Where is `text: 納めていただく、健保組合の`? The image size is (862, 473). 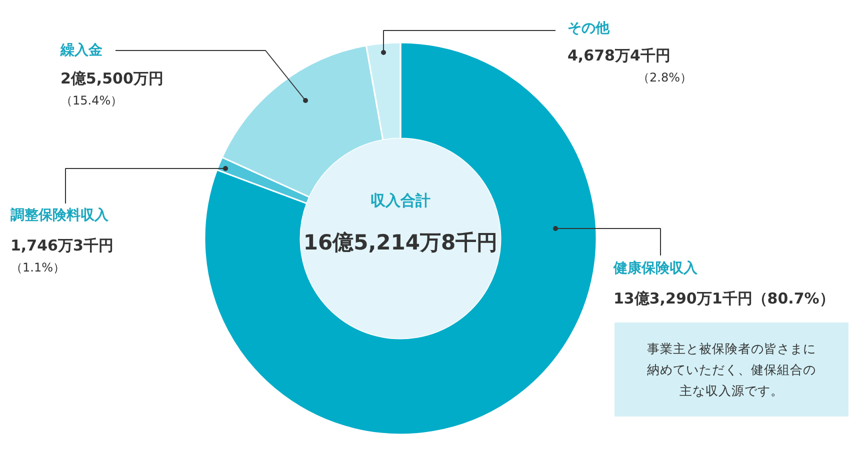 text: 納めていただく、健保組合の is located at coordinates (731, 369).